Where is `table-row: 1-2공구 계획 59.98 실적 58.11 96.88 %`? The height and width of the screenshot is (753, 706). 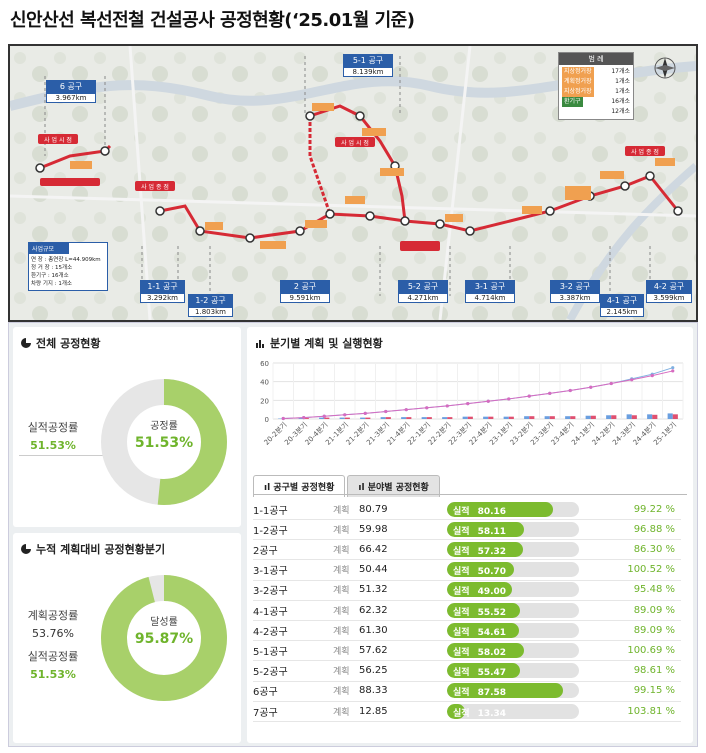
table-row: 1-2공구 계획 59.98 실적 58.11 96.88 % is located at coordinates (467, 529).